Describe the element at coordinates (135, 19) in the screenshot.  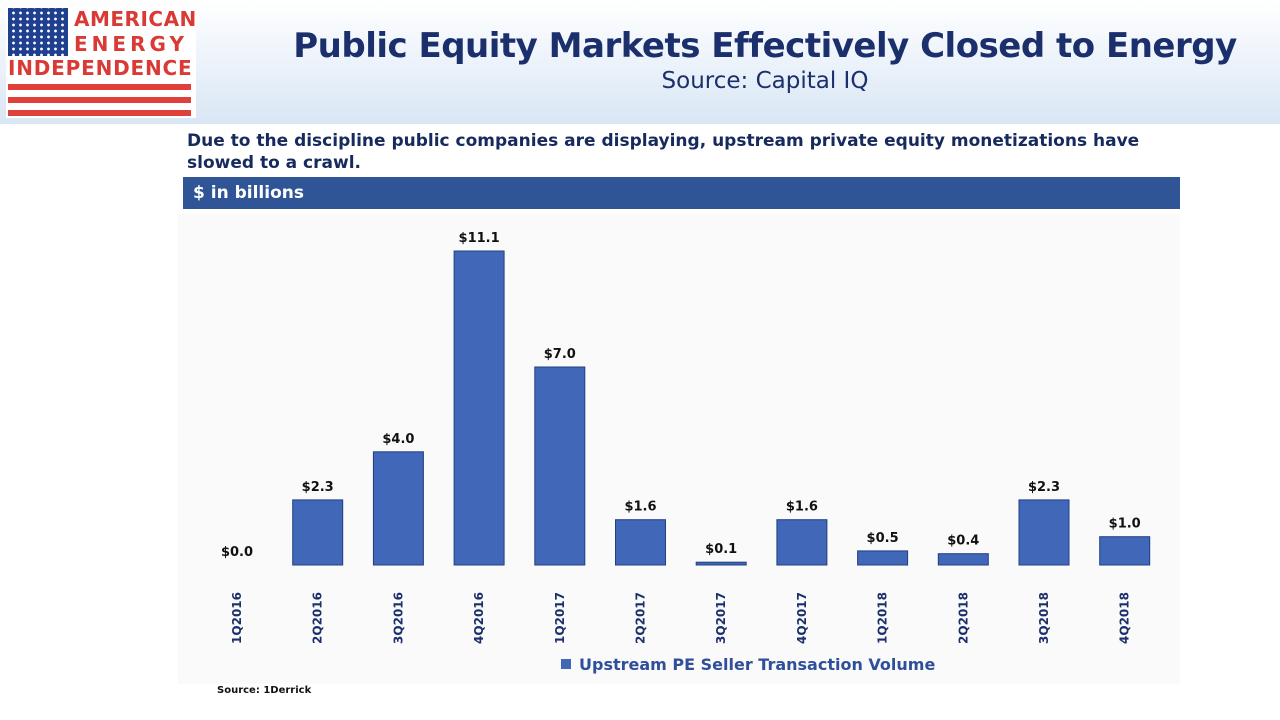
I see `logo-text-line1: AMERICAN` at that location.